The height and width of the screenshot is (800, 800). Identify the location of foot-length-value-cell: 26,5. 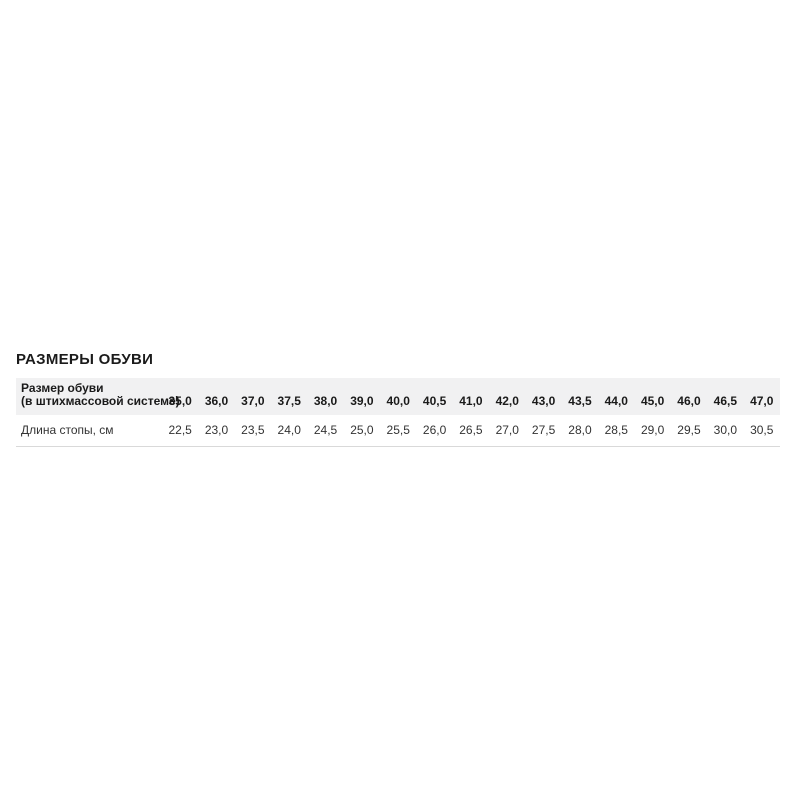
(471, 431).